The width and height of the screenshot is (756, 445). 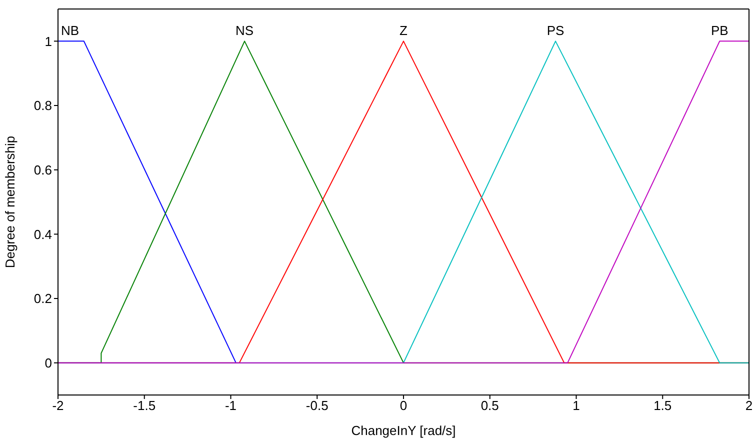 I want to click on x-tick-label: -1, so click(x=230, y=406).